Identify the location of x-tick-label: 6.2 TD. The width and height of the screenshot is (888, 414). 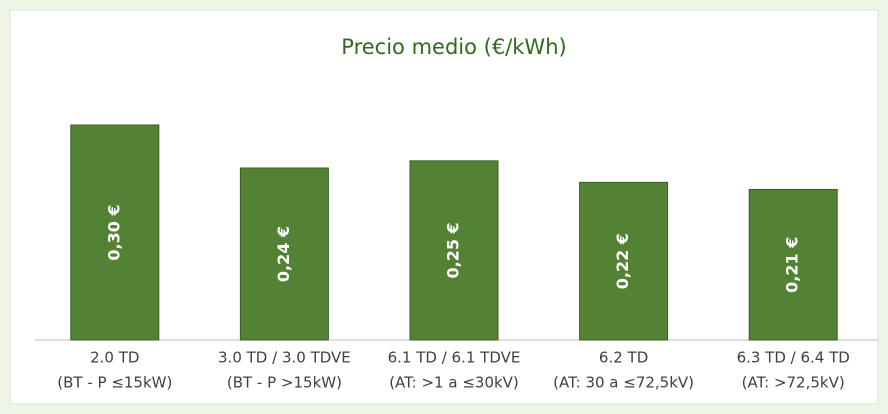
(623, 358).